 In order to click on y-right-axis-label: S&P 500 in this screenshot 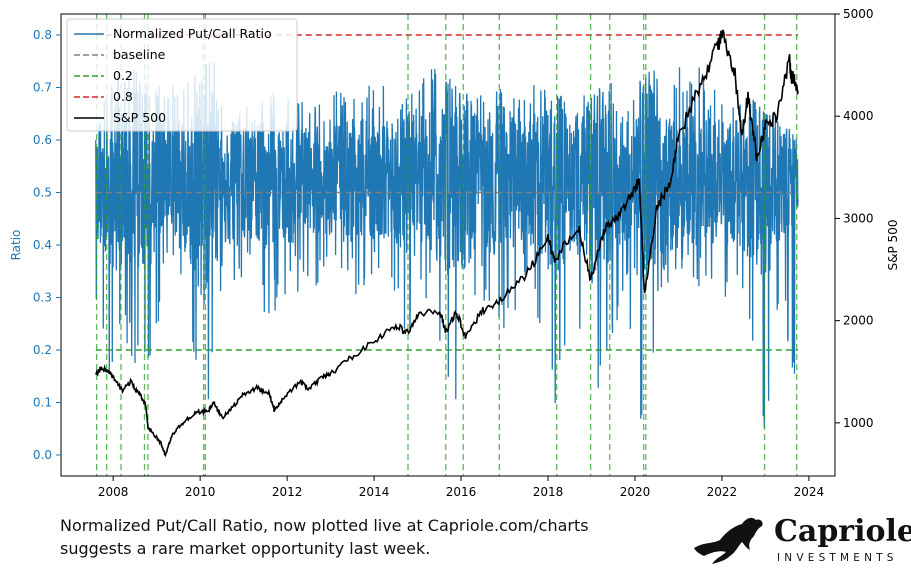, I will do `click(893, 245)`.